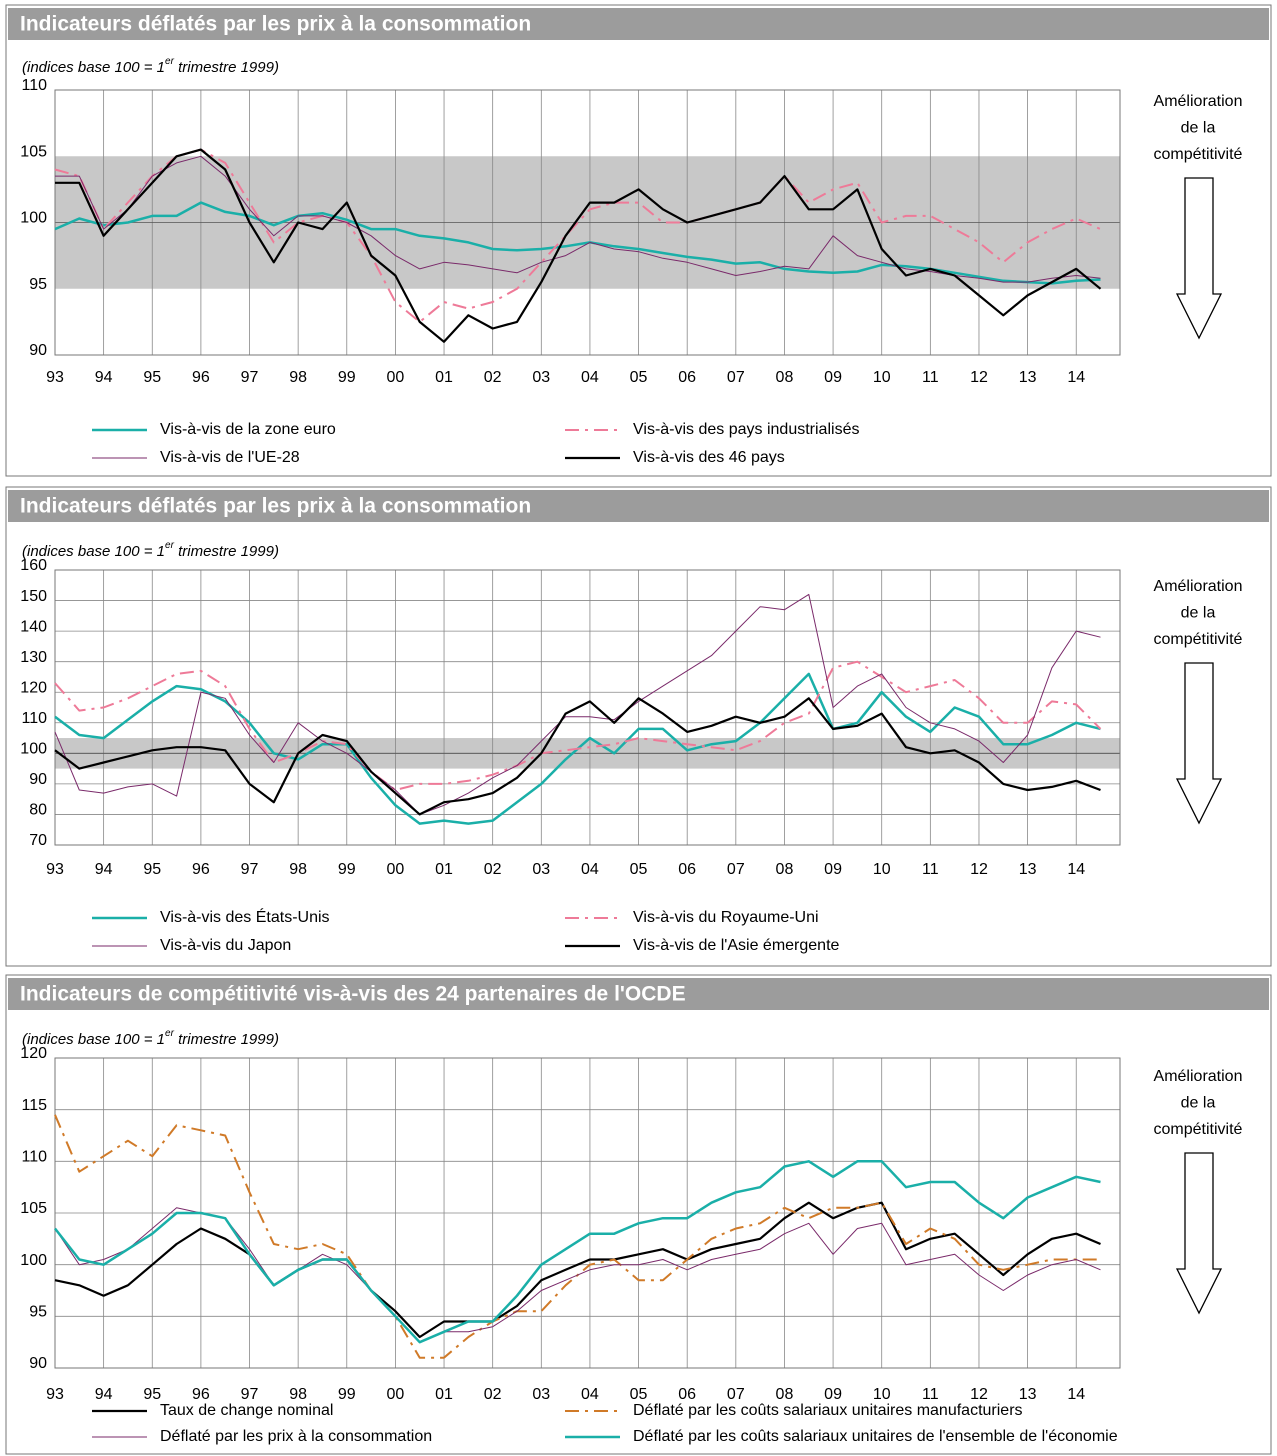  I want to click on y-tick-label: 80, so click(38, 810).